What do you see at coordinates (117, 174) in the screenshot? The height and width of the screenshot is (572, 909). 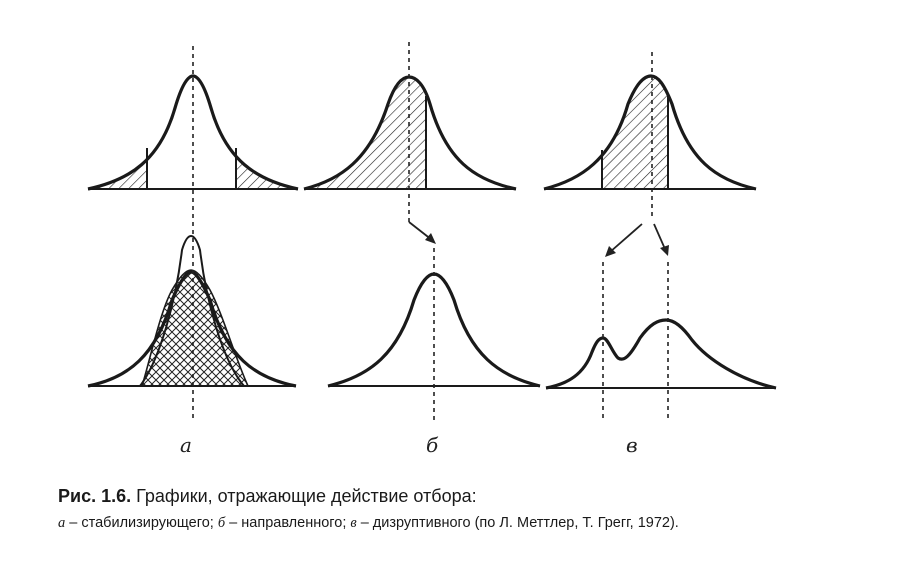 I see `panel-a-top-hatched-tail-left` at bounding box center [117, 174].